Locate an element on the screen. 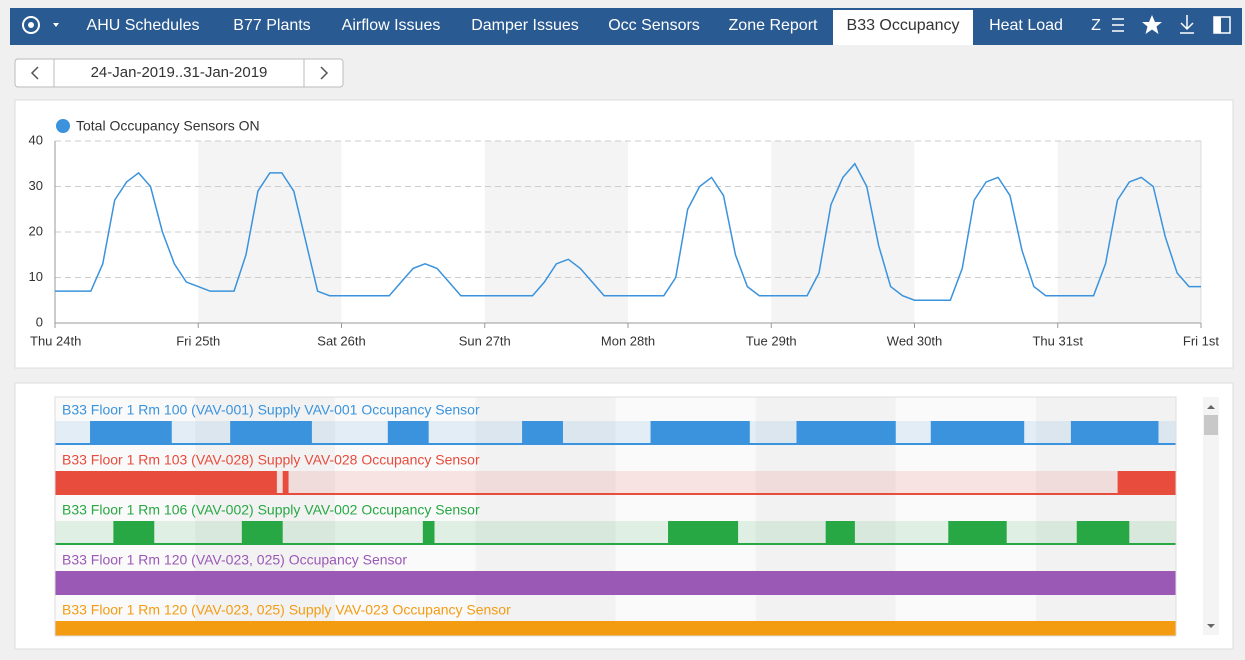  logo-dot is located at coordinates (31, 25).